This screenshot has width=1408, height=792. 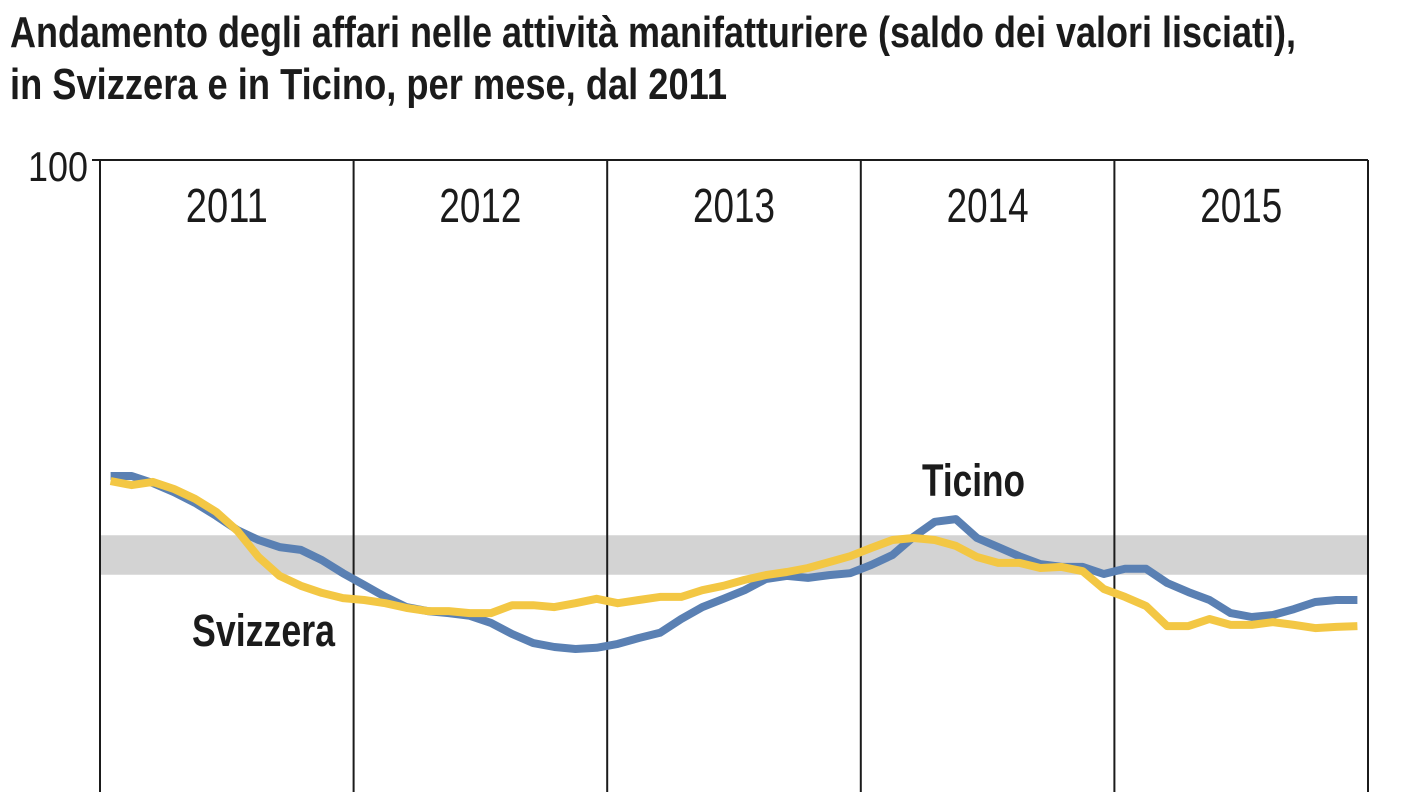 I want to click on series-label-svizzera: Svizzera, so click(x=264, y=630).